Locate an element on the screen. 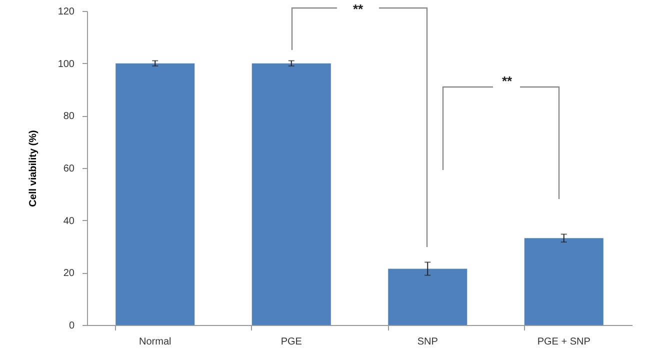 This screenshot has width=649, height=350. y-tick-label: 120 is located at coordinates (66, 12).